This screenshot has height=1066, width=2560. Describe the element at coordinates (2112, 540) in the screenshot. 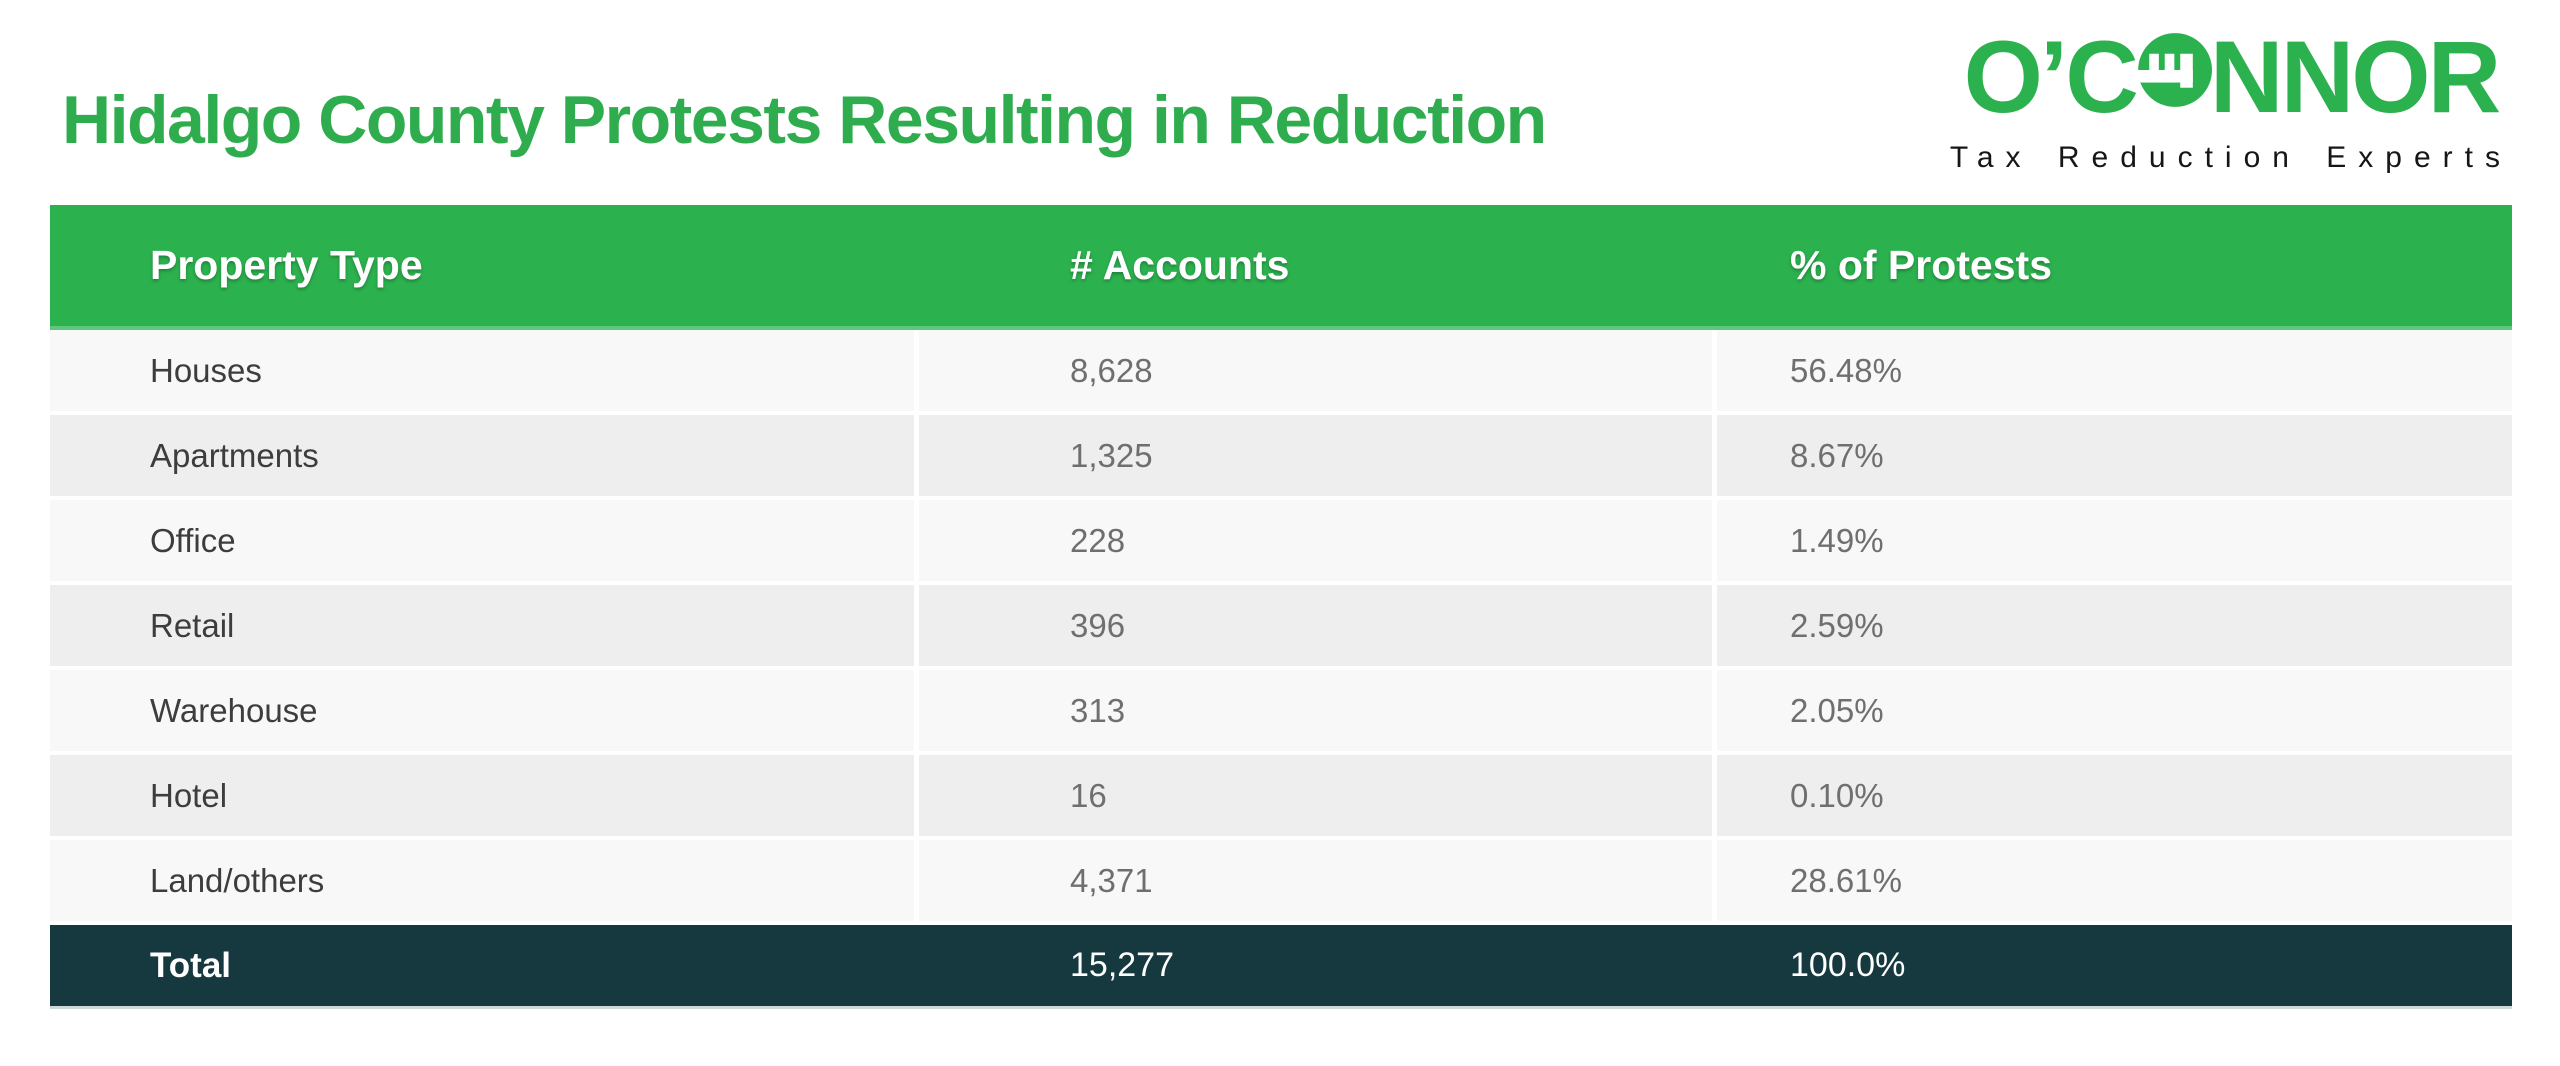

I see `percent-cell: 1.49%` at that location.